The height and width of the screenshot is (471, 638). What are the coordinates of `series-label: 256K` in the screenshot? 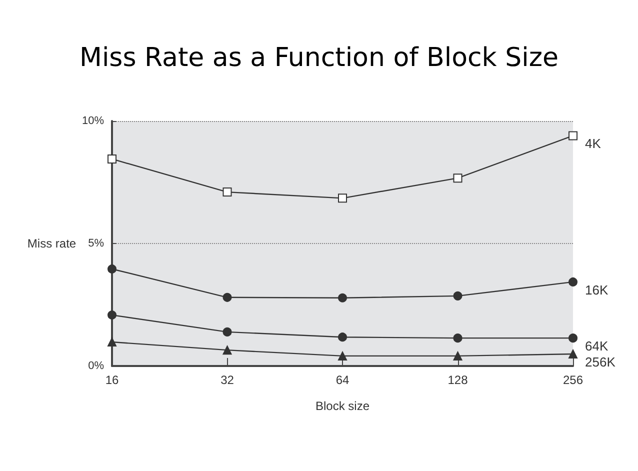 It's located at (600, 362).